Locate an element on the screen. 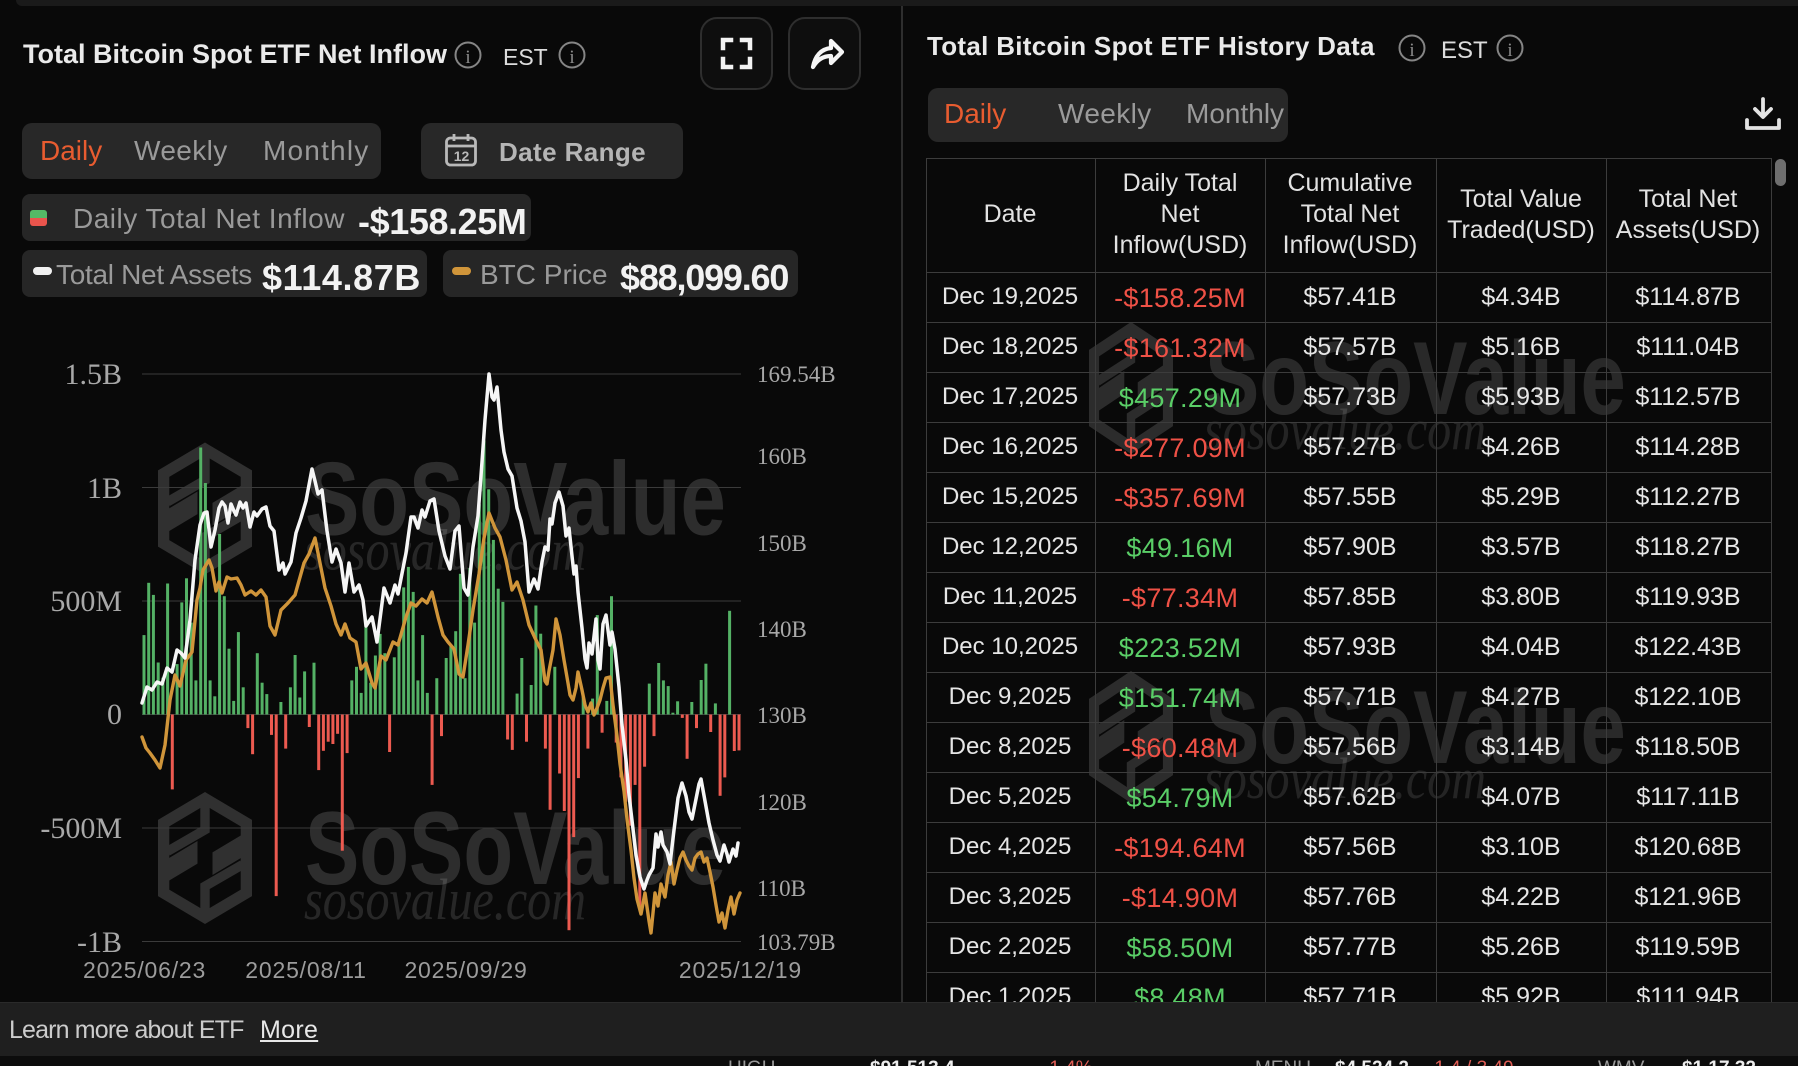 The height and width of the screenshot is (1066, 1798). svg-text: 500M is located at coordinates (86, 601).